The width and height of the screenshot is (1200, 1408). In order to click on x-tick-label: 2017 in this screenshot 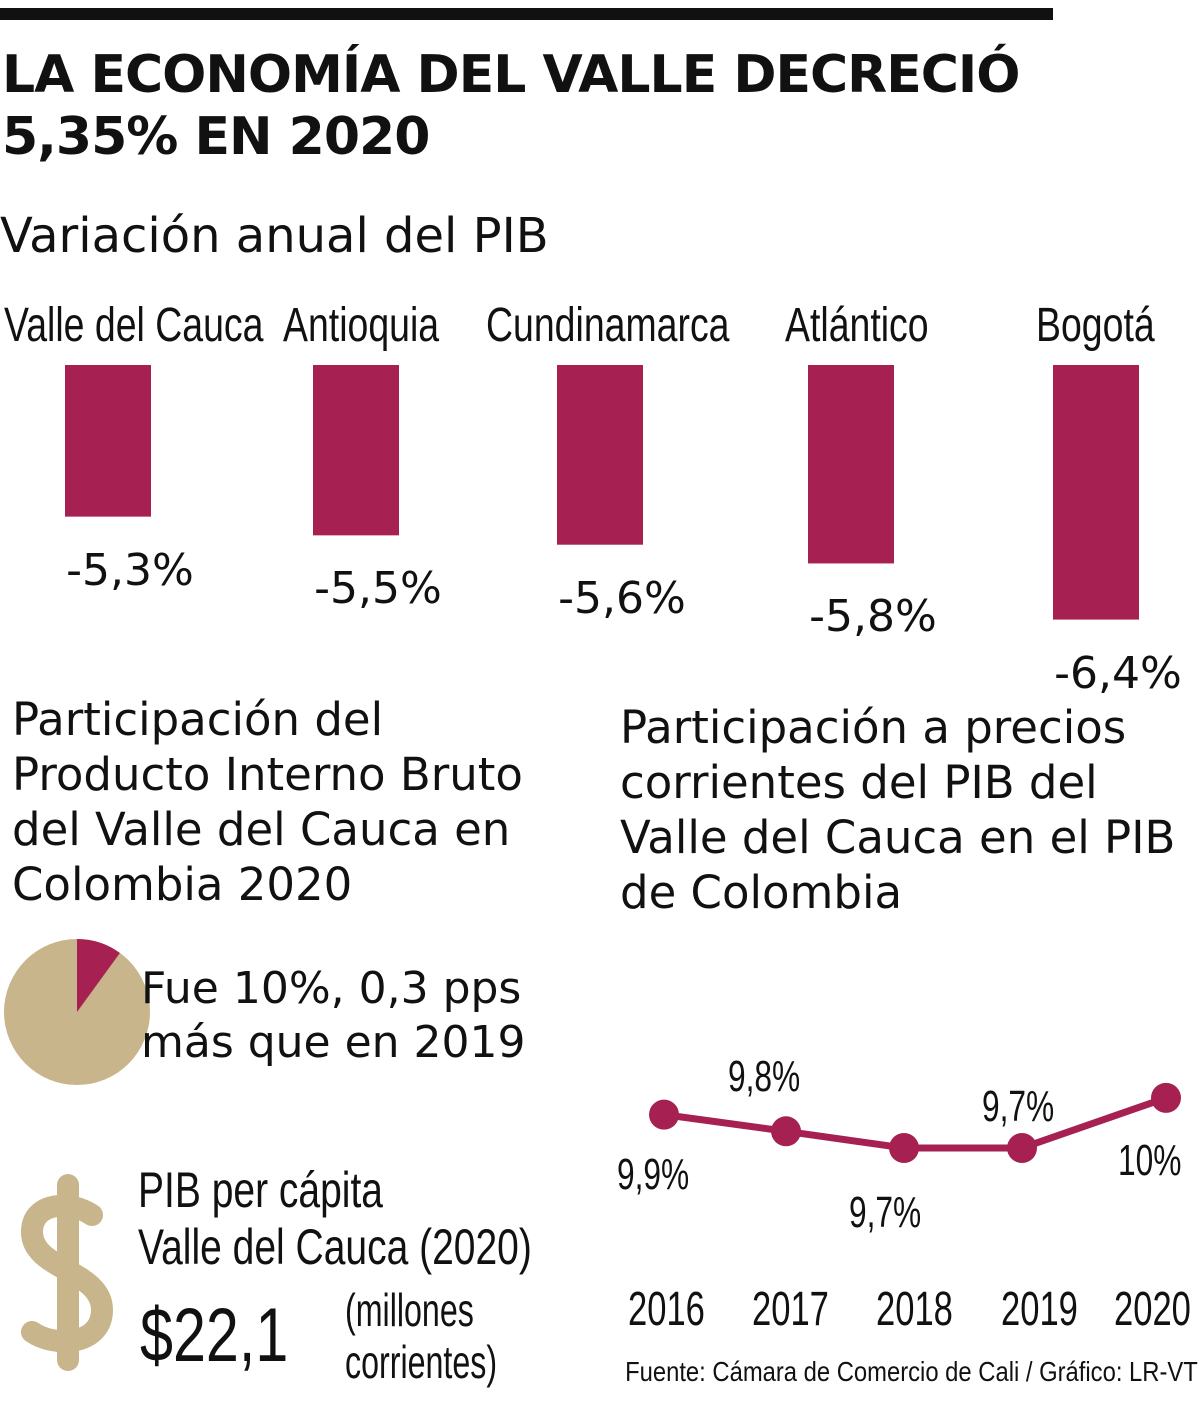, I will do `click(790, 1309)`.